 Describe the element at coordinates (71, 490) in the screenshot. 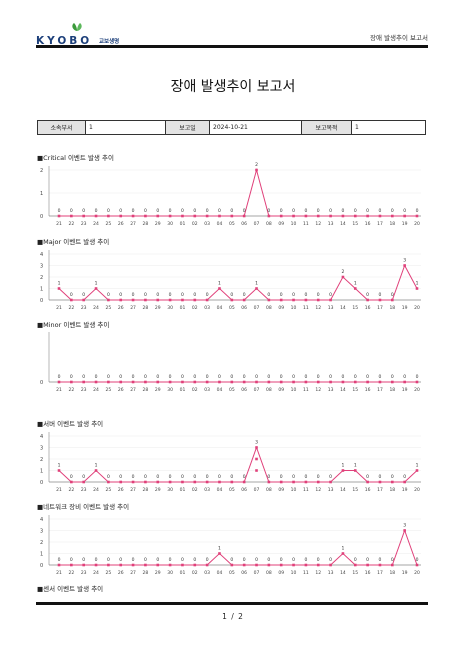

I see `x-tick-label: 22` at that location.